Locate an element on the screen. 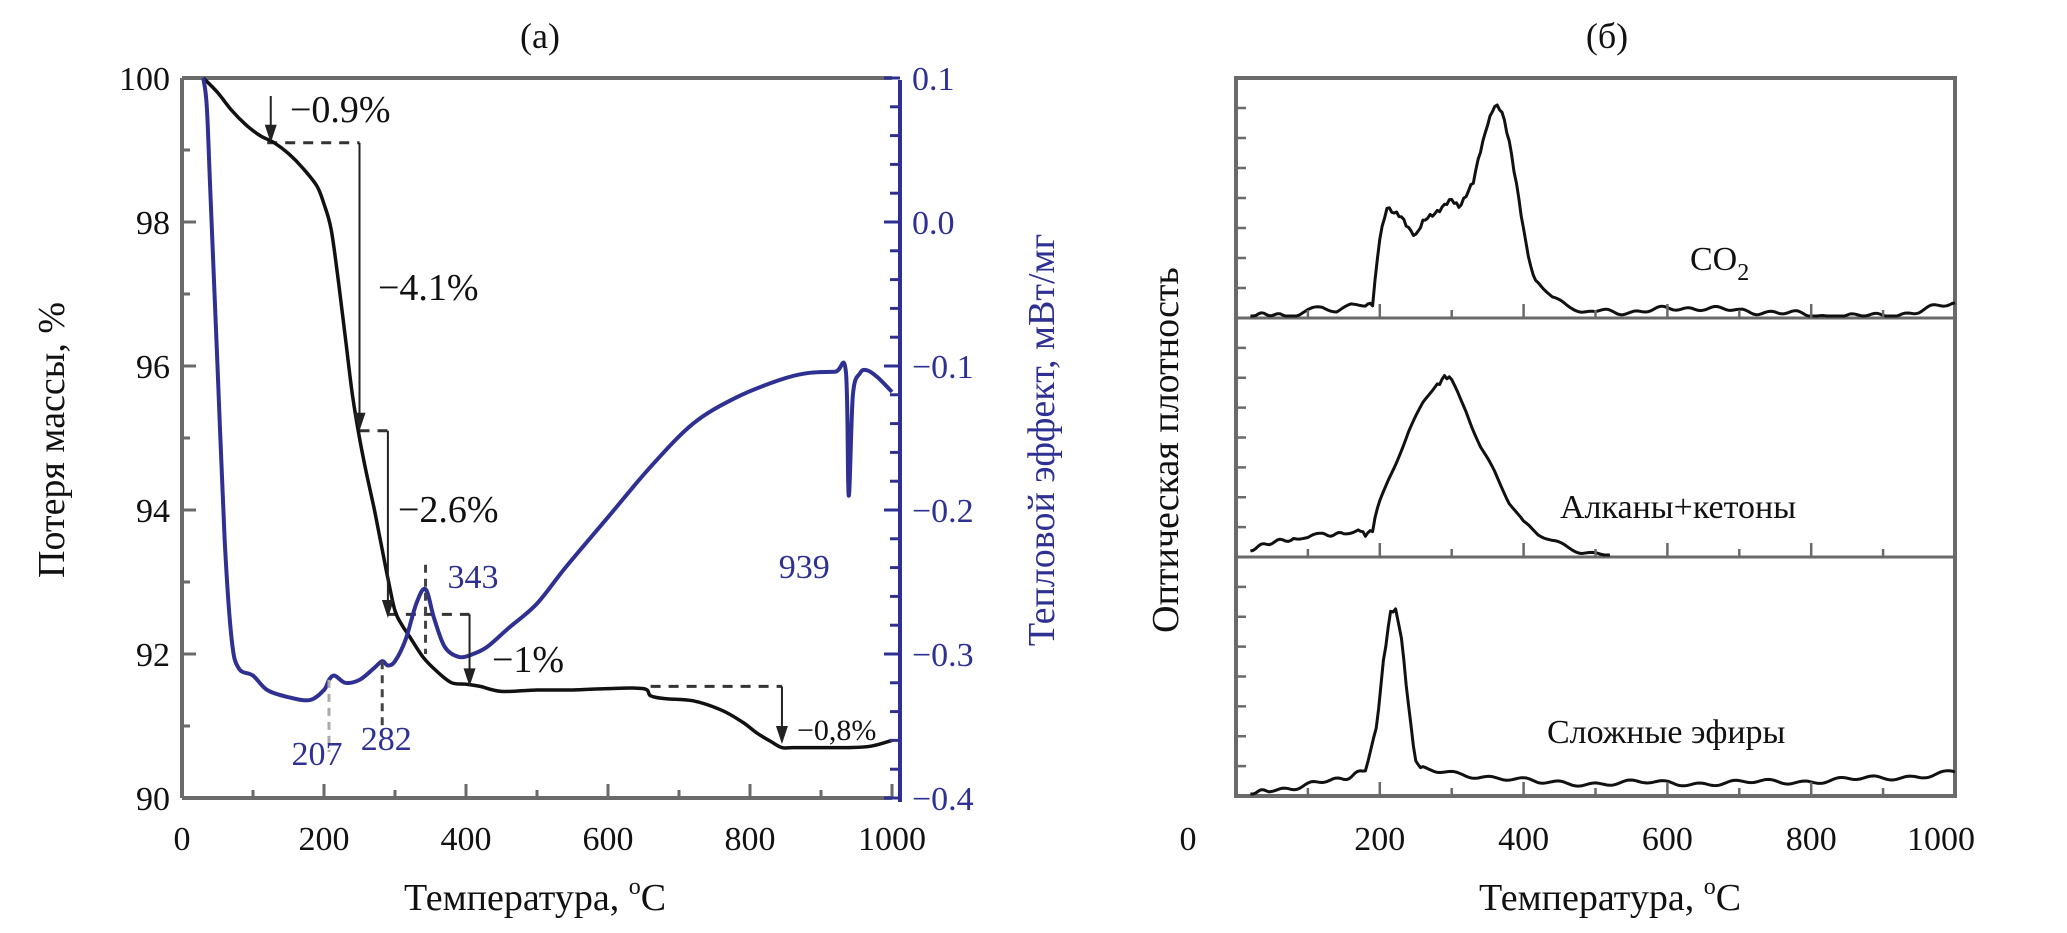 Image resolution: width=2067 pixels, height=933 pixels. right-y-tick-label: −0.3 is located at coordinates (943, 655).